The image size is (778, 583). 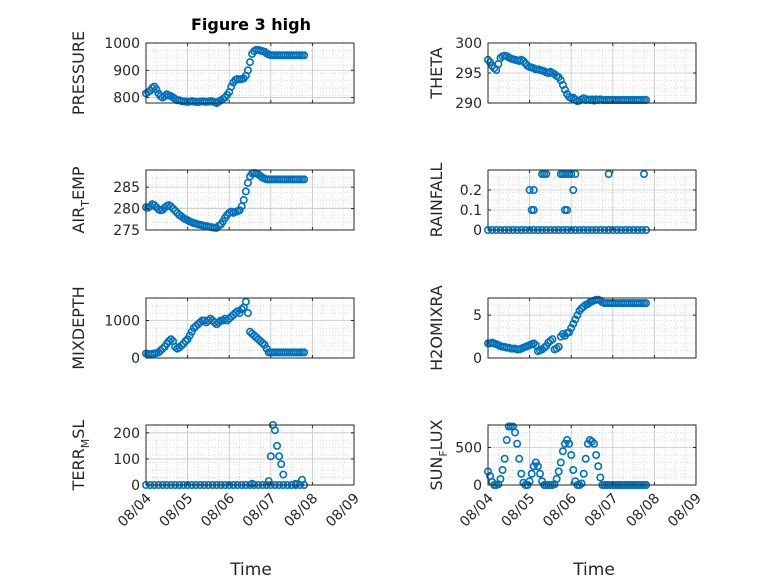 I want to click on chart-panel-1: 800 900 1000 PRESSURE, so click(x=212, y=73).